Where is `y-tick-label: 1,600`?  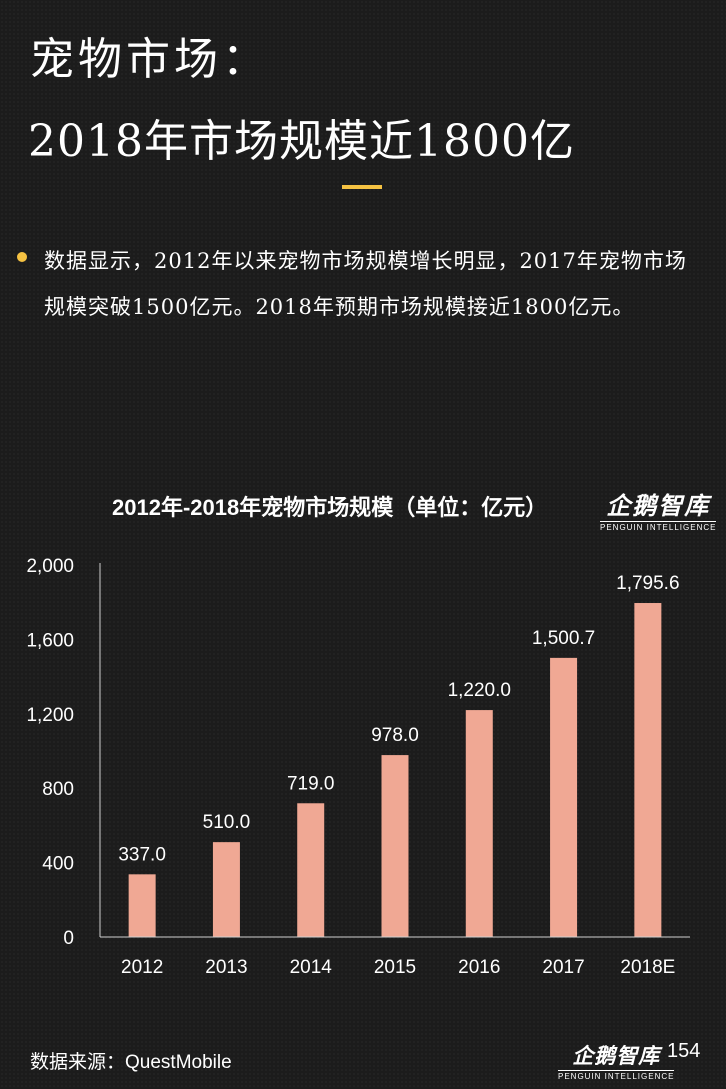
y-tick-label: 1,600 is located at coordinates (50, 640).